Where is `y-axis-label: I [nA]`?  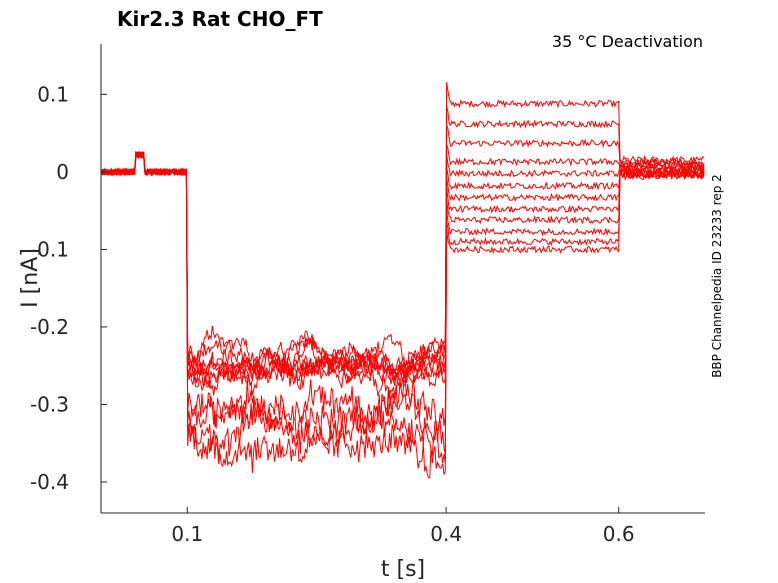
y-axis-label: I [nA] is located at coordinates (30, 278).